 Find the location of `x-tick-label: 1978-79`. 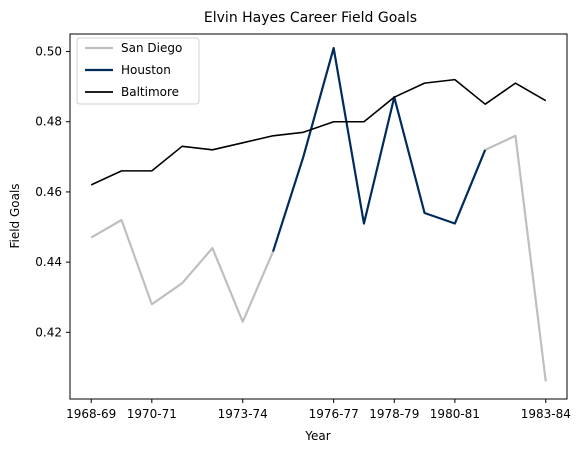

x-tick-label: 1978-79 is located at coordinates (394, 414).